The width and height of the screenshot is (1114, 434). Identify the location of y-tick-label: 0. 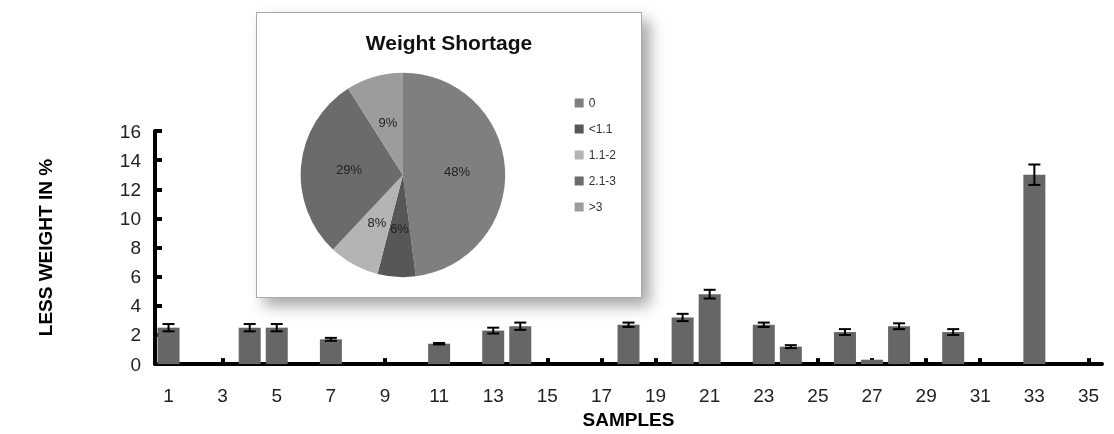
(135, 364).